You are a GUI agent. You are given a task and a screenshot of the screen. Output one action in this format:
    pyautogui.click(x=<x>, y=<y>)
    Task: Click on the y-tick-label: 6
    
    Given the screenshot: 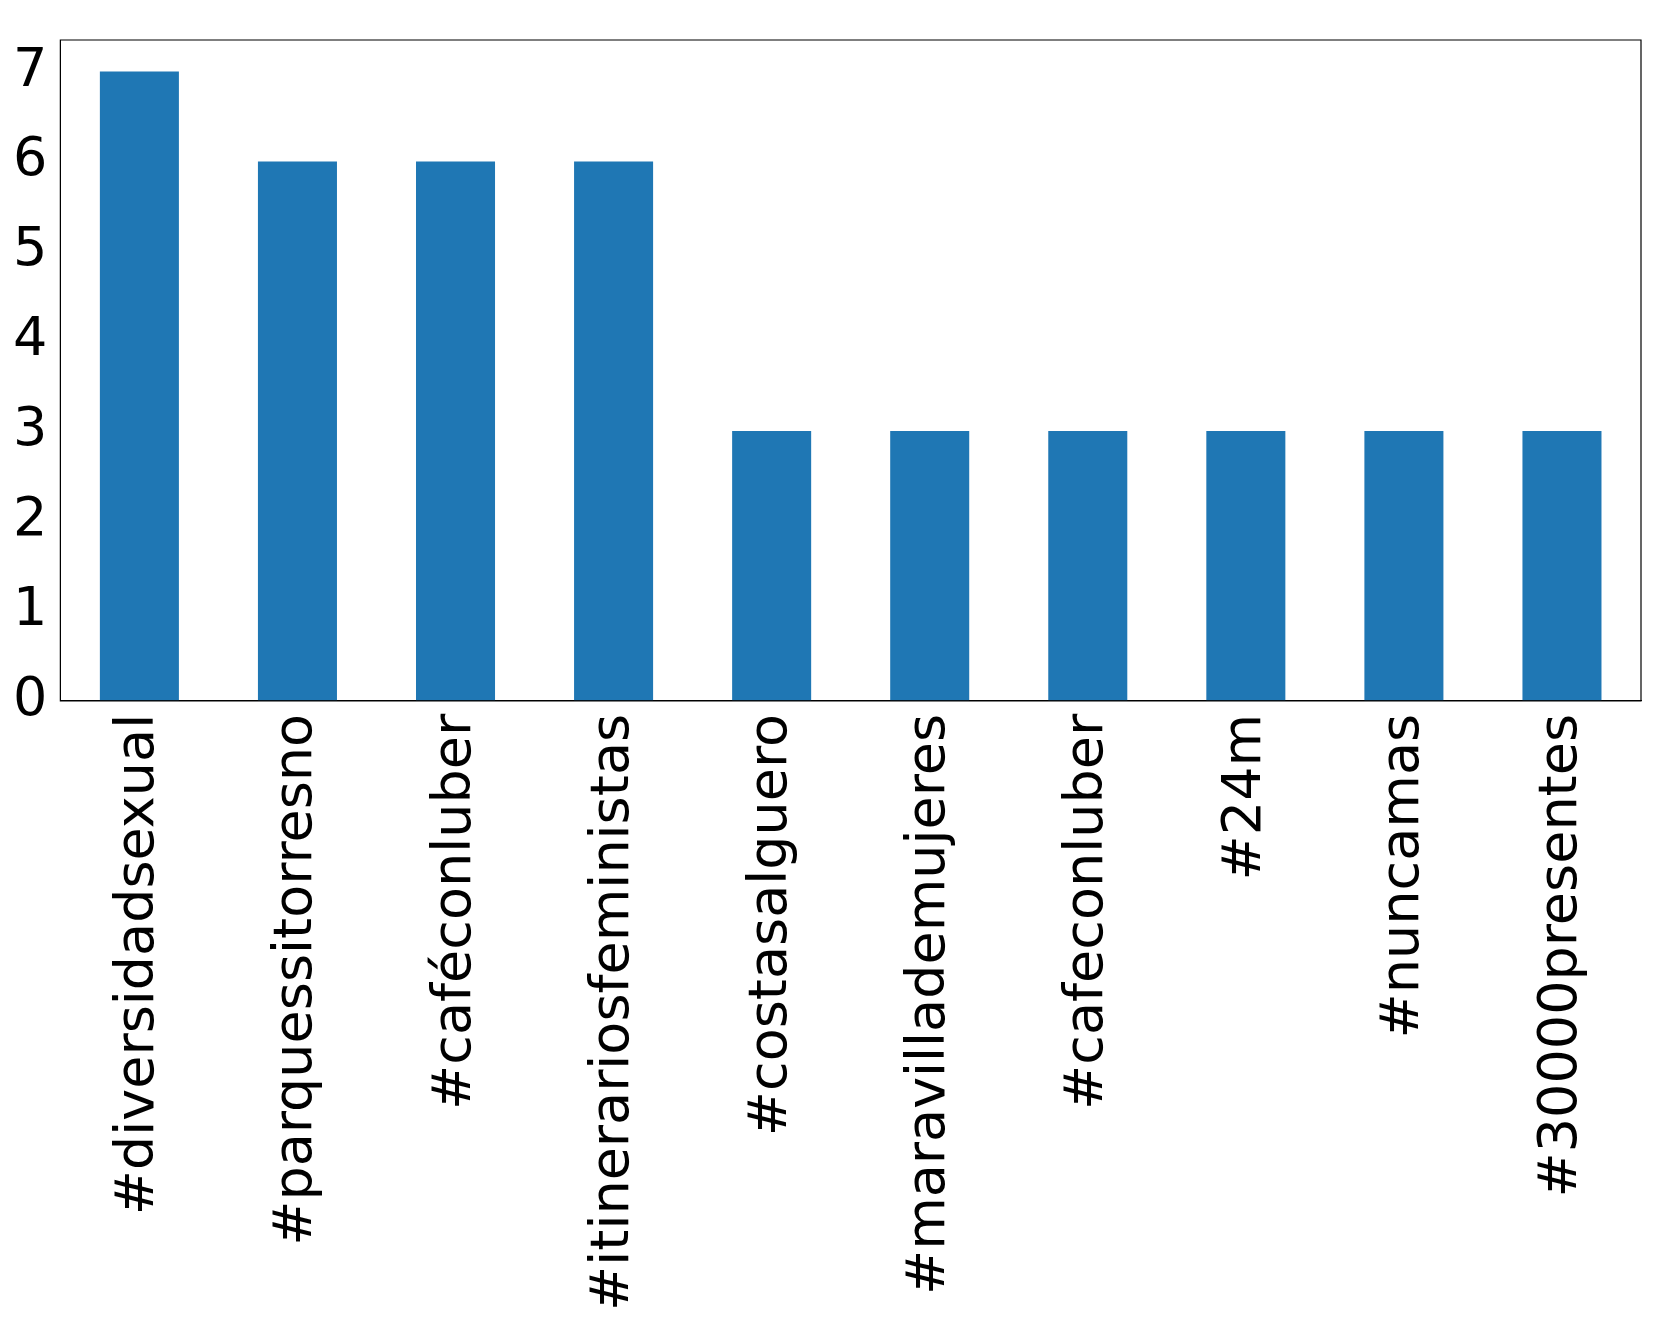 What is the action you would take?
    pyautogui.click(x=30, y=157)
    